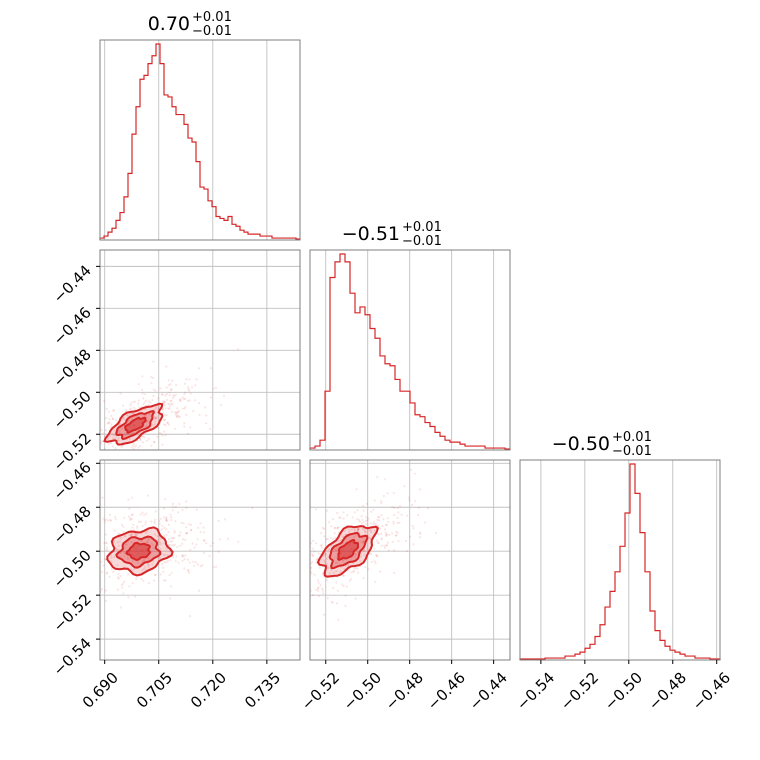 The height and width of the screenshot is (760, 760). I want to click on x-tick-label-0-0: 0.690, so click(100, 690).